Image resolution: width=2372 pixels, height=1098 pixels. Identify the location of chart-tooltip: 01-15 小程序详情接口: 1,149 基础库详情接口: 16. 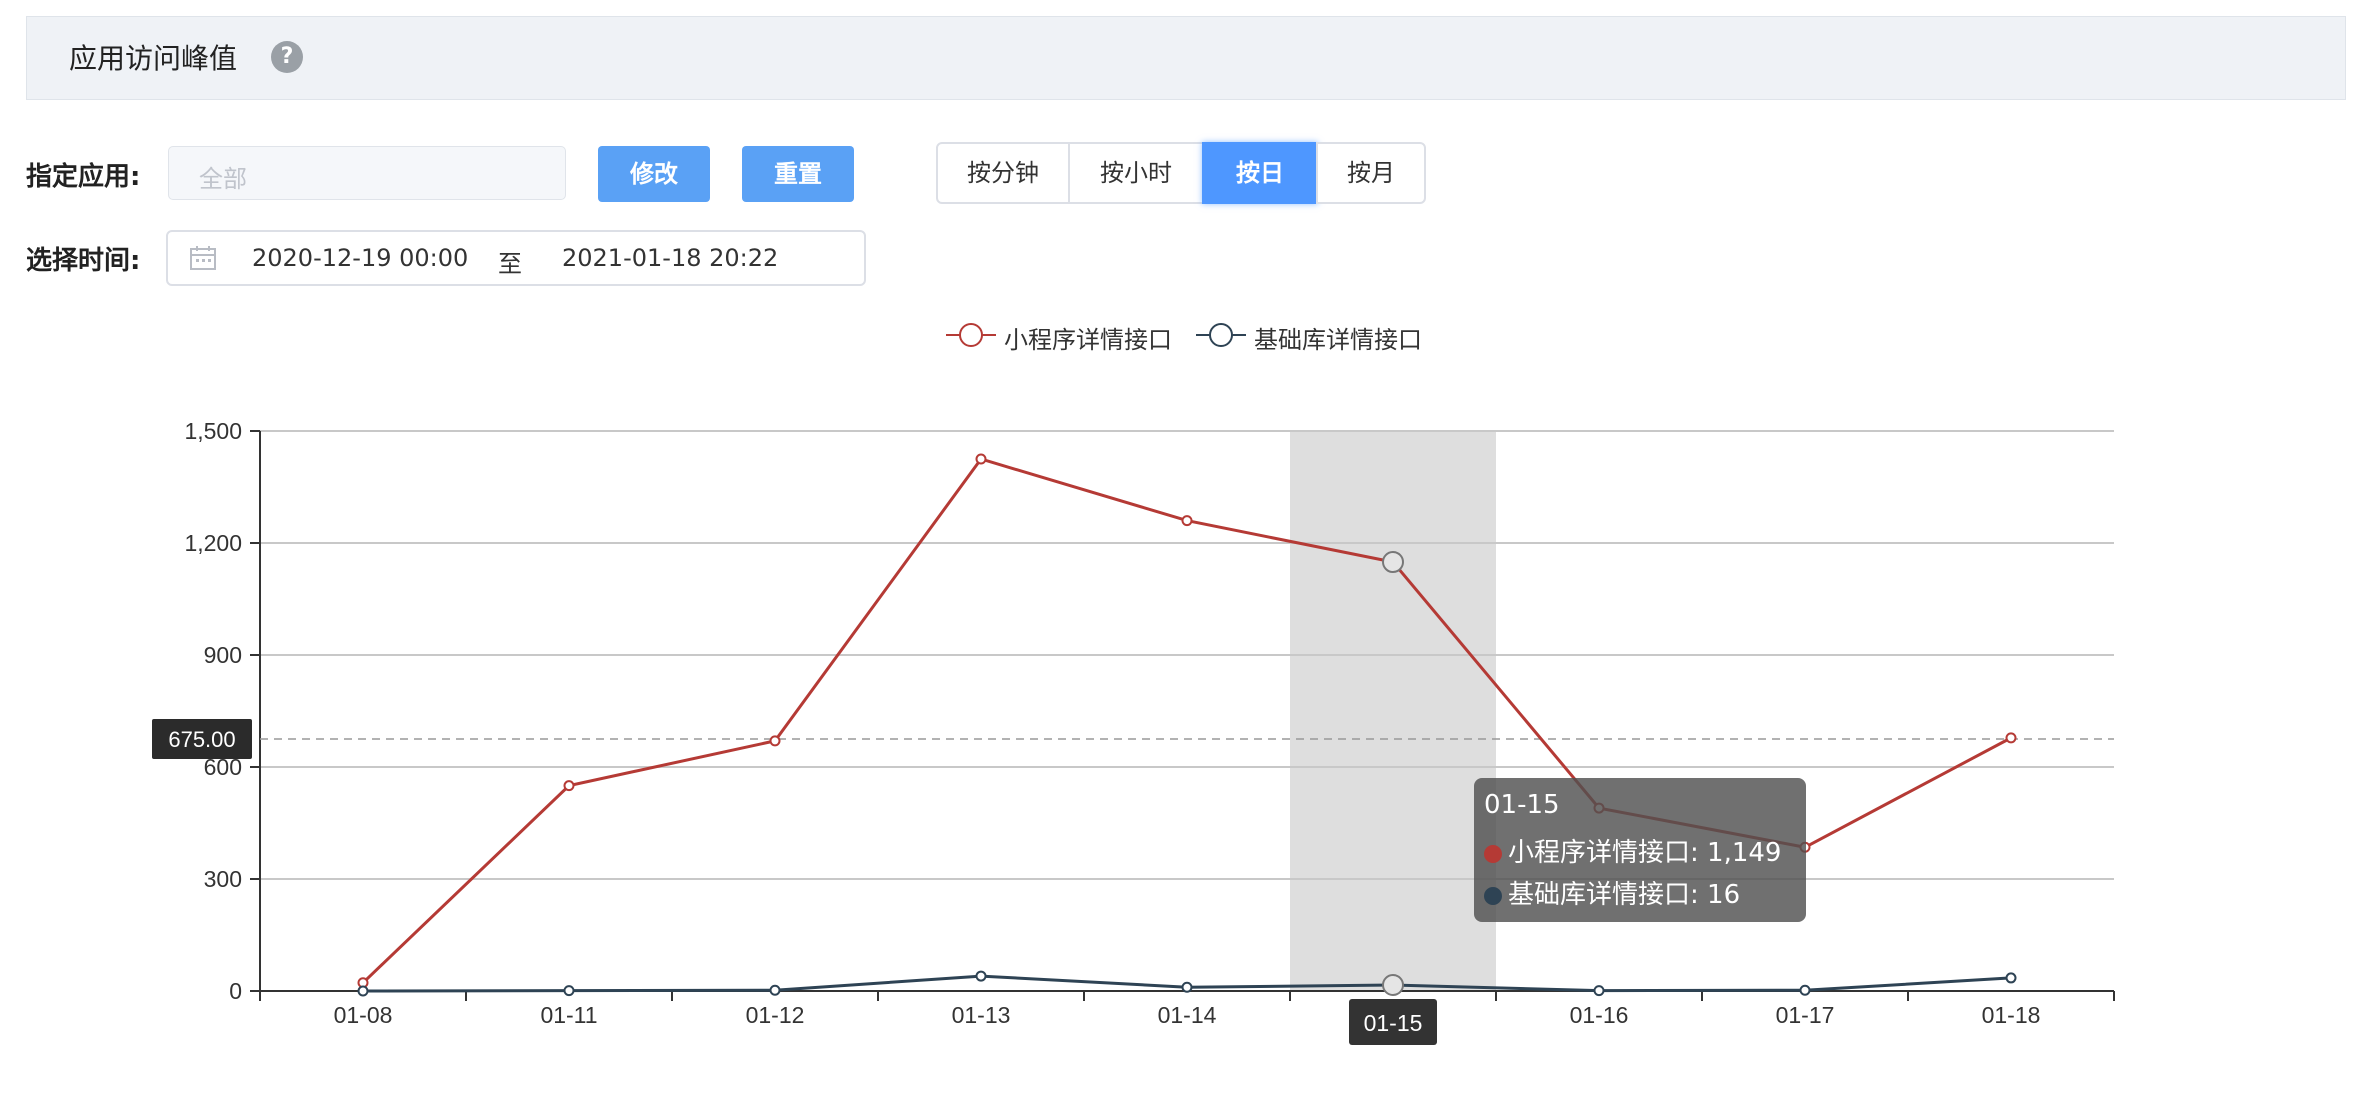
(1640, 850).